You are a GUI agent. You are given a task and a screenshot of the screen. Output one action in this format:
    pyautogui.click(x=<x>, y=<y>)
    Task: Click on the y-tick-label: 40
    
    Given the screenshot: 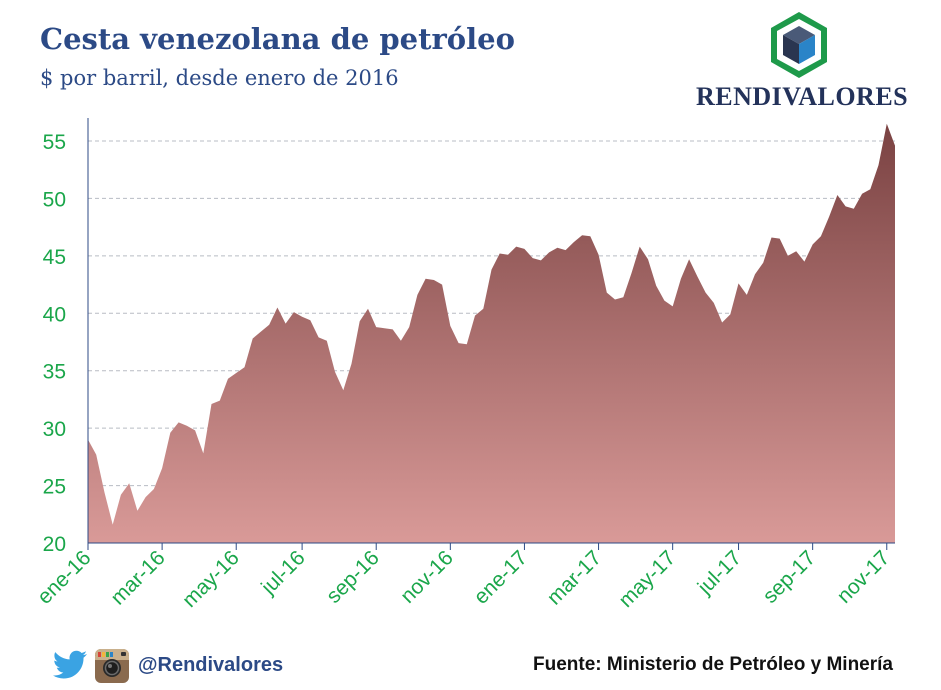 What is the action you would take?
    pyautogui.click(x=54, y=314)
    